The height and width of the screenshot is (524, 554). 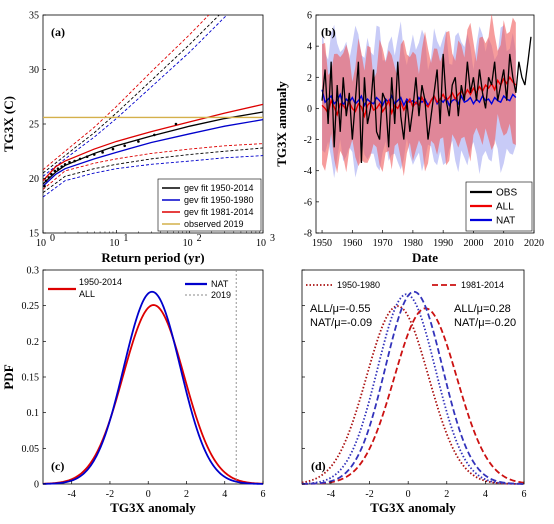 I want to click on panel-d-legend: 1950-1980 1981-2014, so click(x=405, y=285).